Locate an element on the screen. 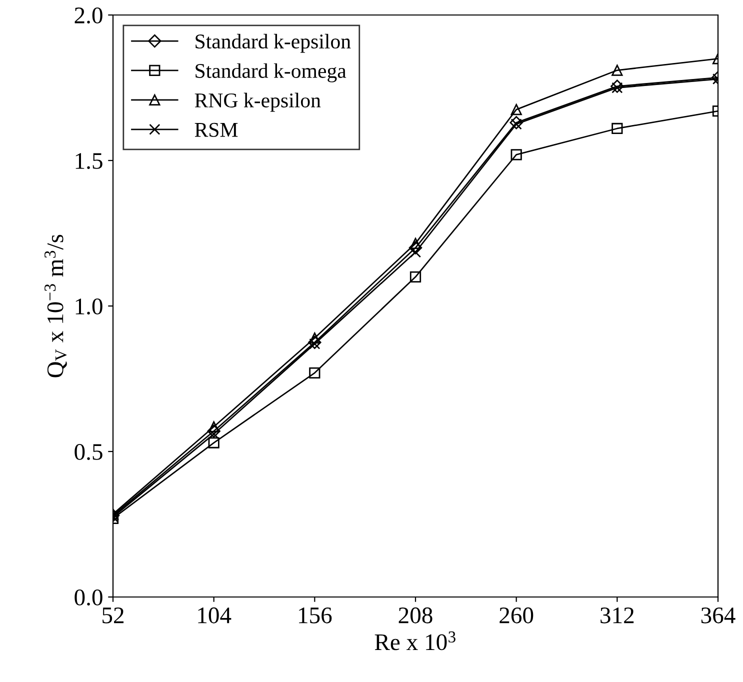 Image resolution: width=743 pixels, height=682 pixels. legend-label: RSM is located at coordinates (216, 129).